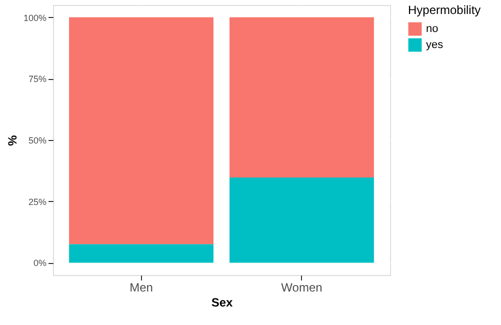 The height and width of the screenshot is (325, 501). I want to click on legend-label: yes, so click(435, 45).